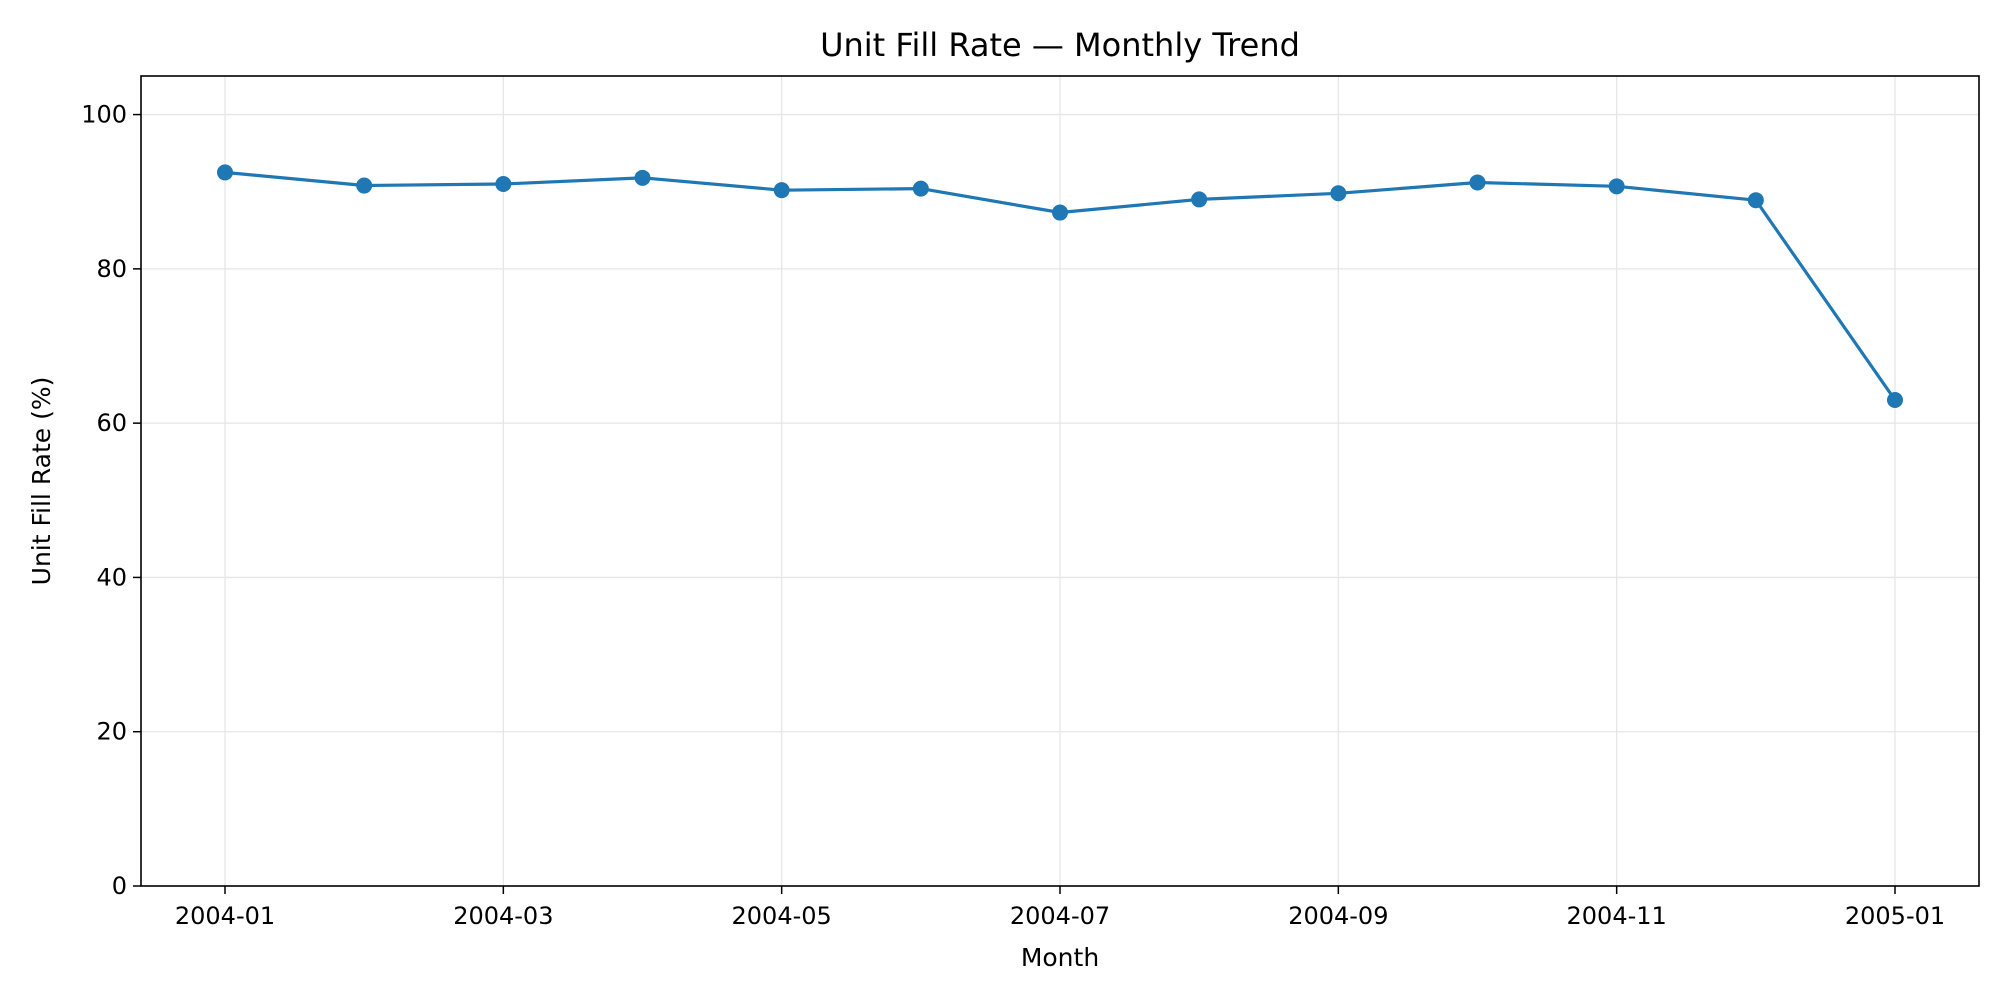 This screenshot has width=2000, height=1005. I want to click on y-tick-label: 40, so click(111, 577).